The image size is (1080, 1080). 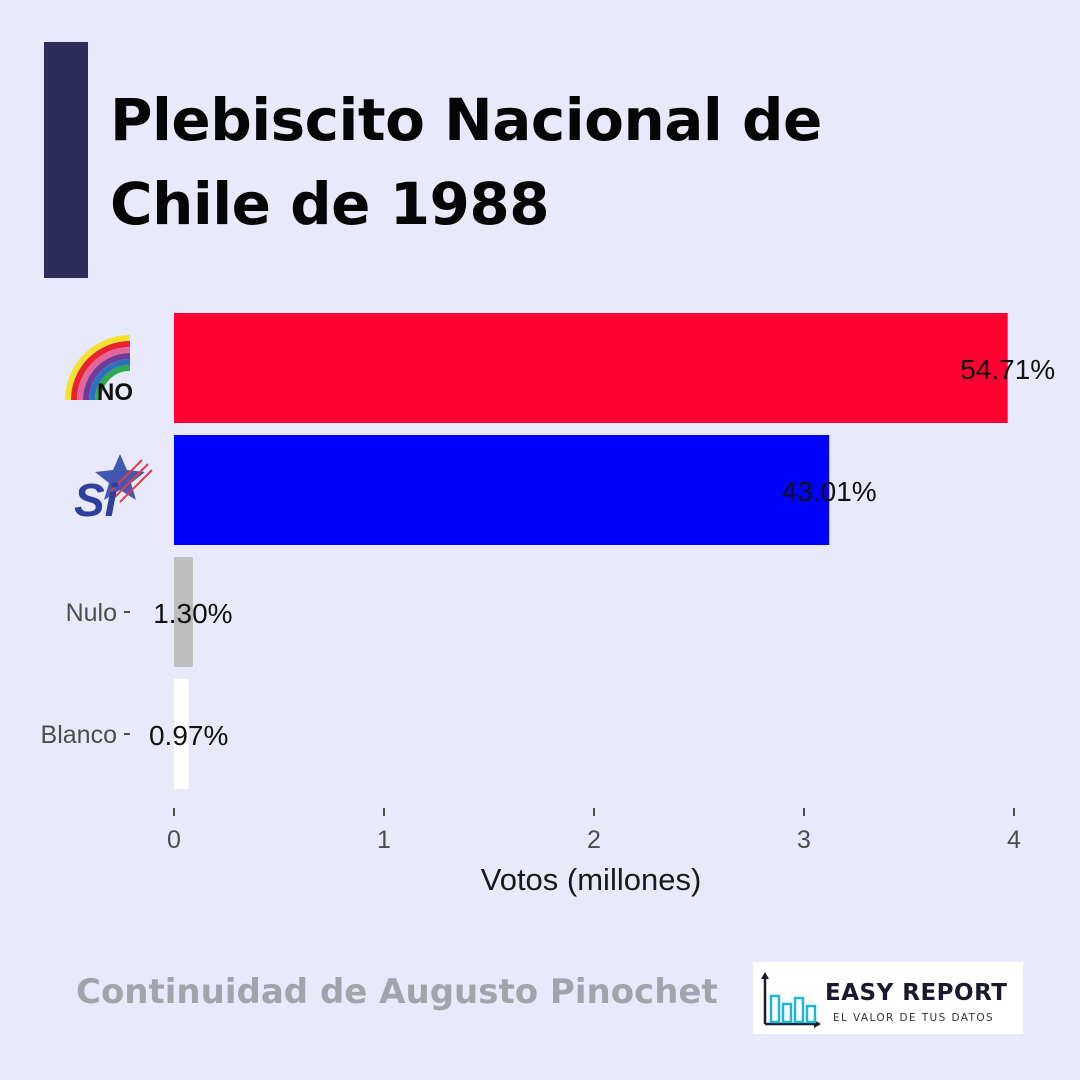 What do you see at coordinates (466, 120) in the screenshot?
I see `title-line-1: Plebiscito Nacional de` at bounding box center [466, 120].